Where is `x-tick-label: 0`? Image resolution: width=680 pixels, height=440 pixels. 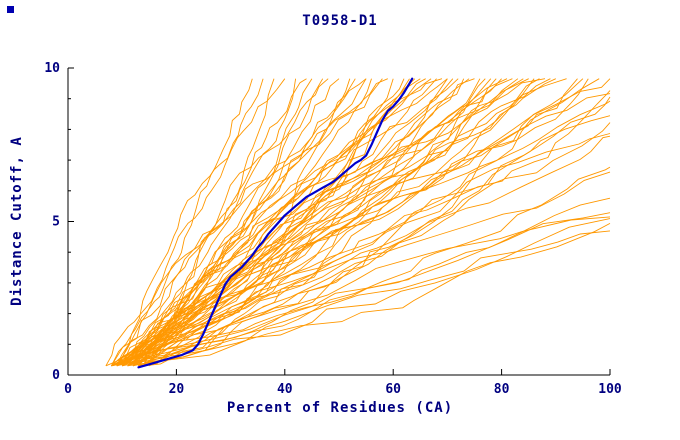 x-tick-label: 0 is located at coordinates (68, 389).